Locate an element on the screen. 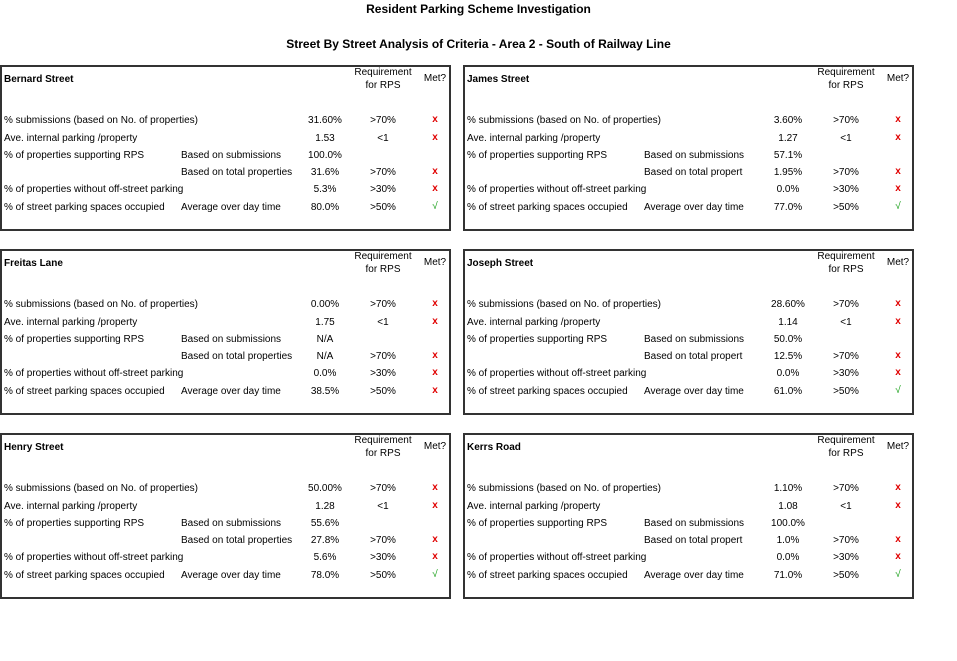 The height and width of the screenshot is (661, 957). row-value: 61.0% is located at coordinates (788, 391).